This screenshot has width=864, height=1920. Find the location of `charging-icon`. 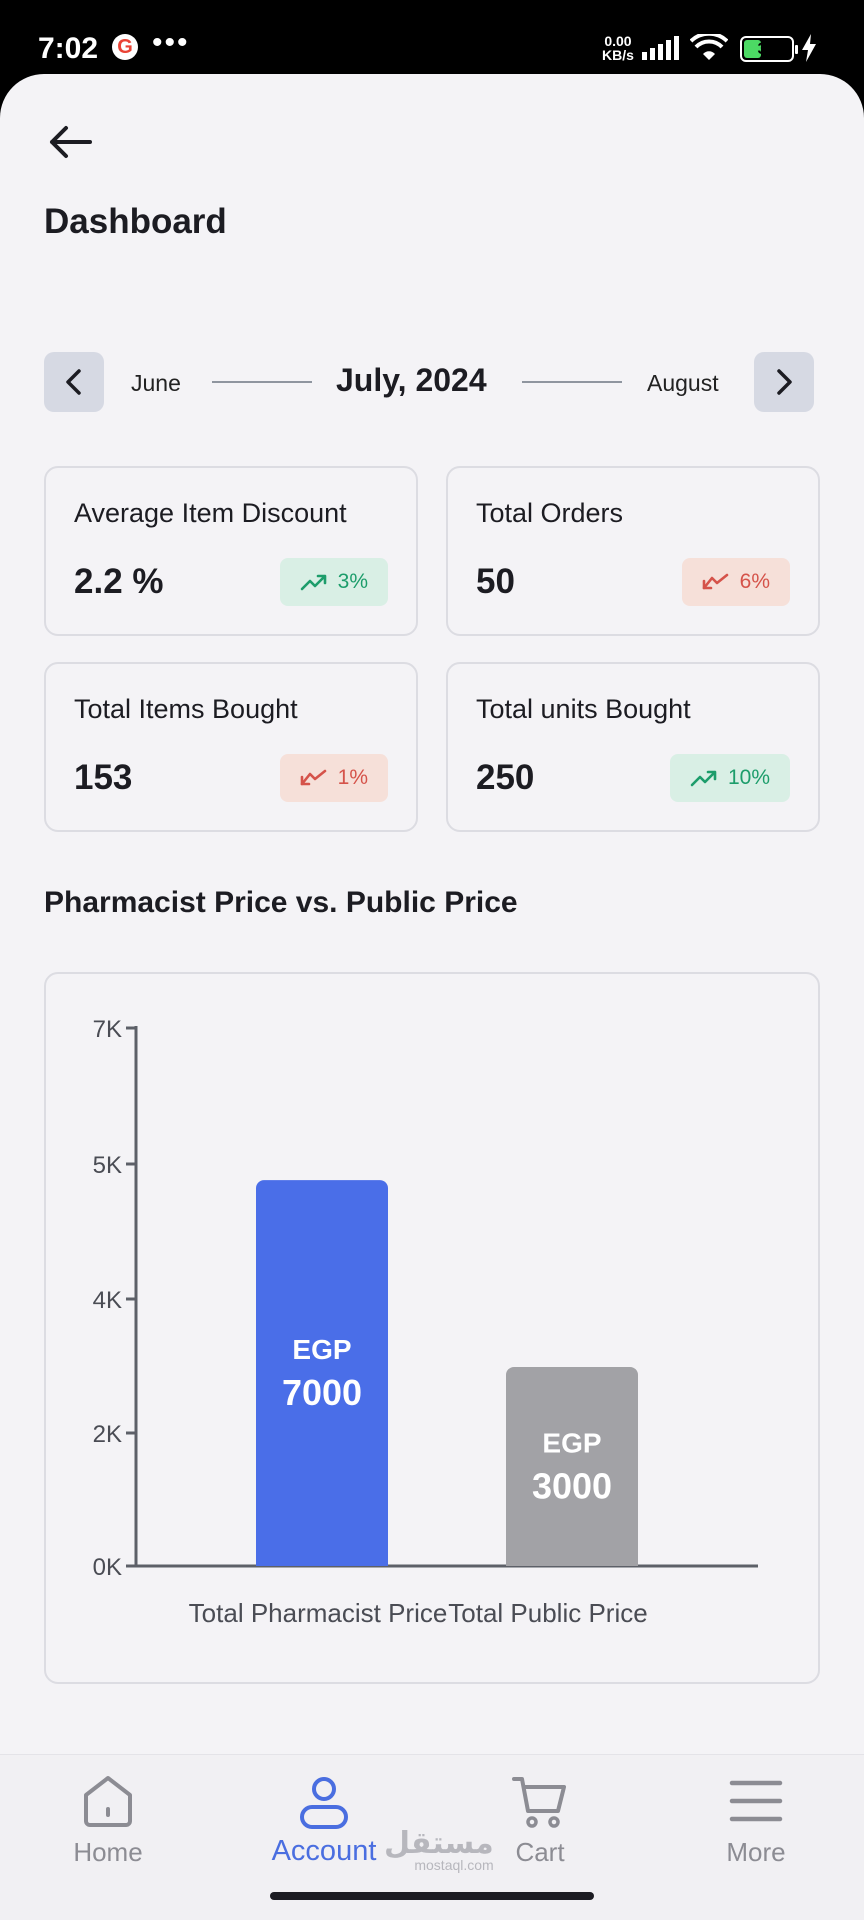

charging-icon is located at coordinates (809, 48).